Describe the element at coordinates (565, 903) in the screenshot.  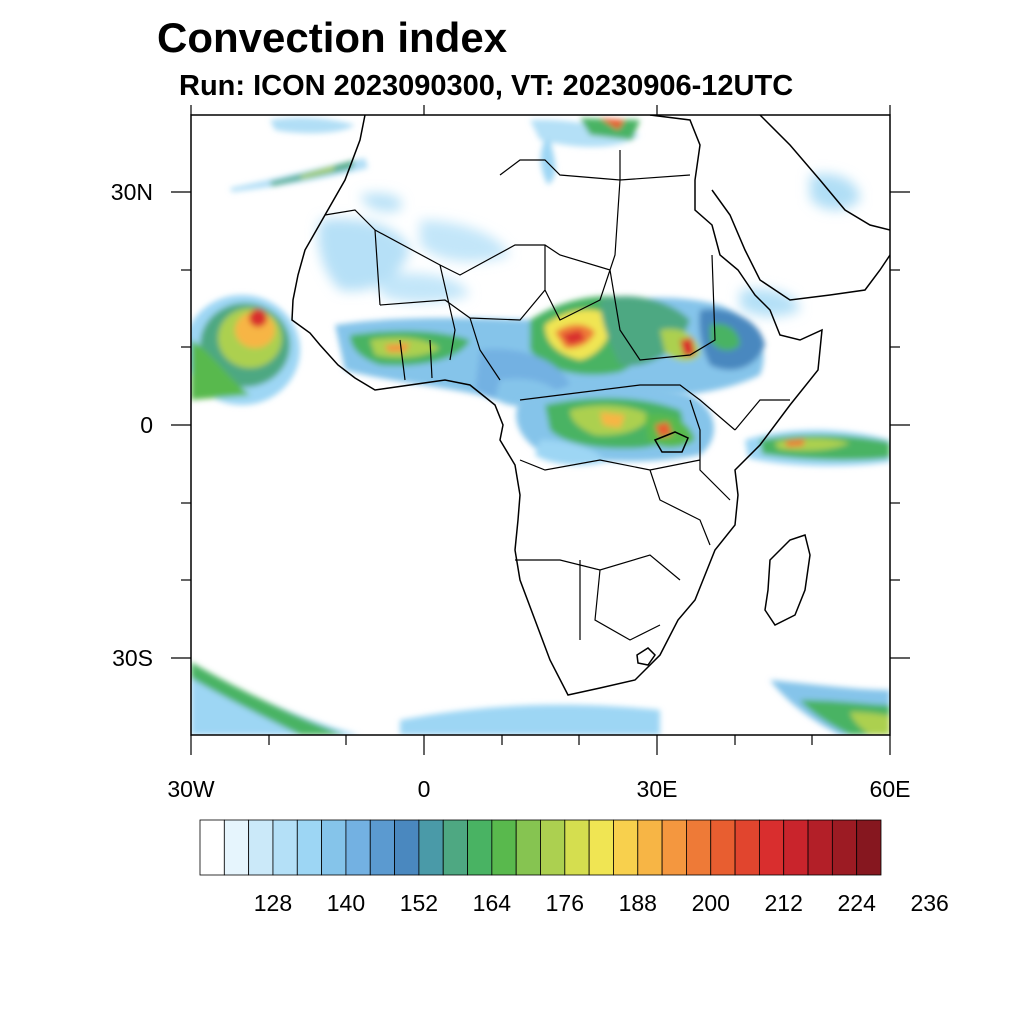
I see `colorbar-tick-label: 176` at that location.